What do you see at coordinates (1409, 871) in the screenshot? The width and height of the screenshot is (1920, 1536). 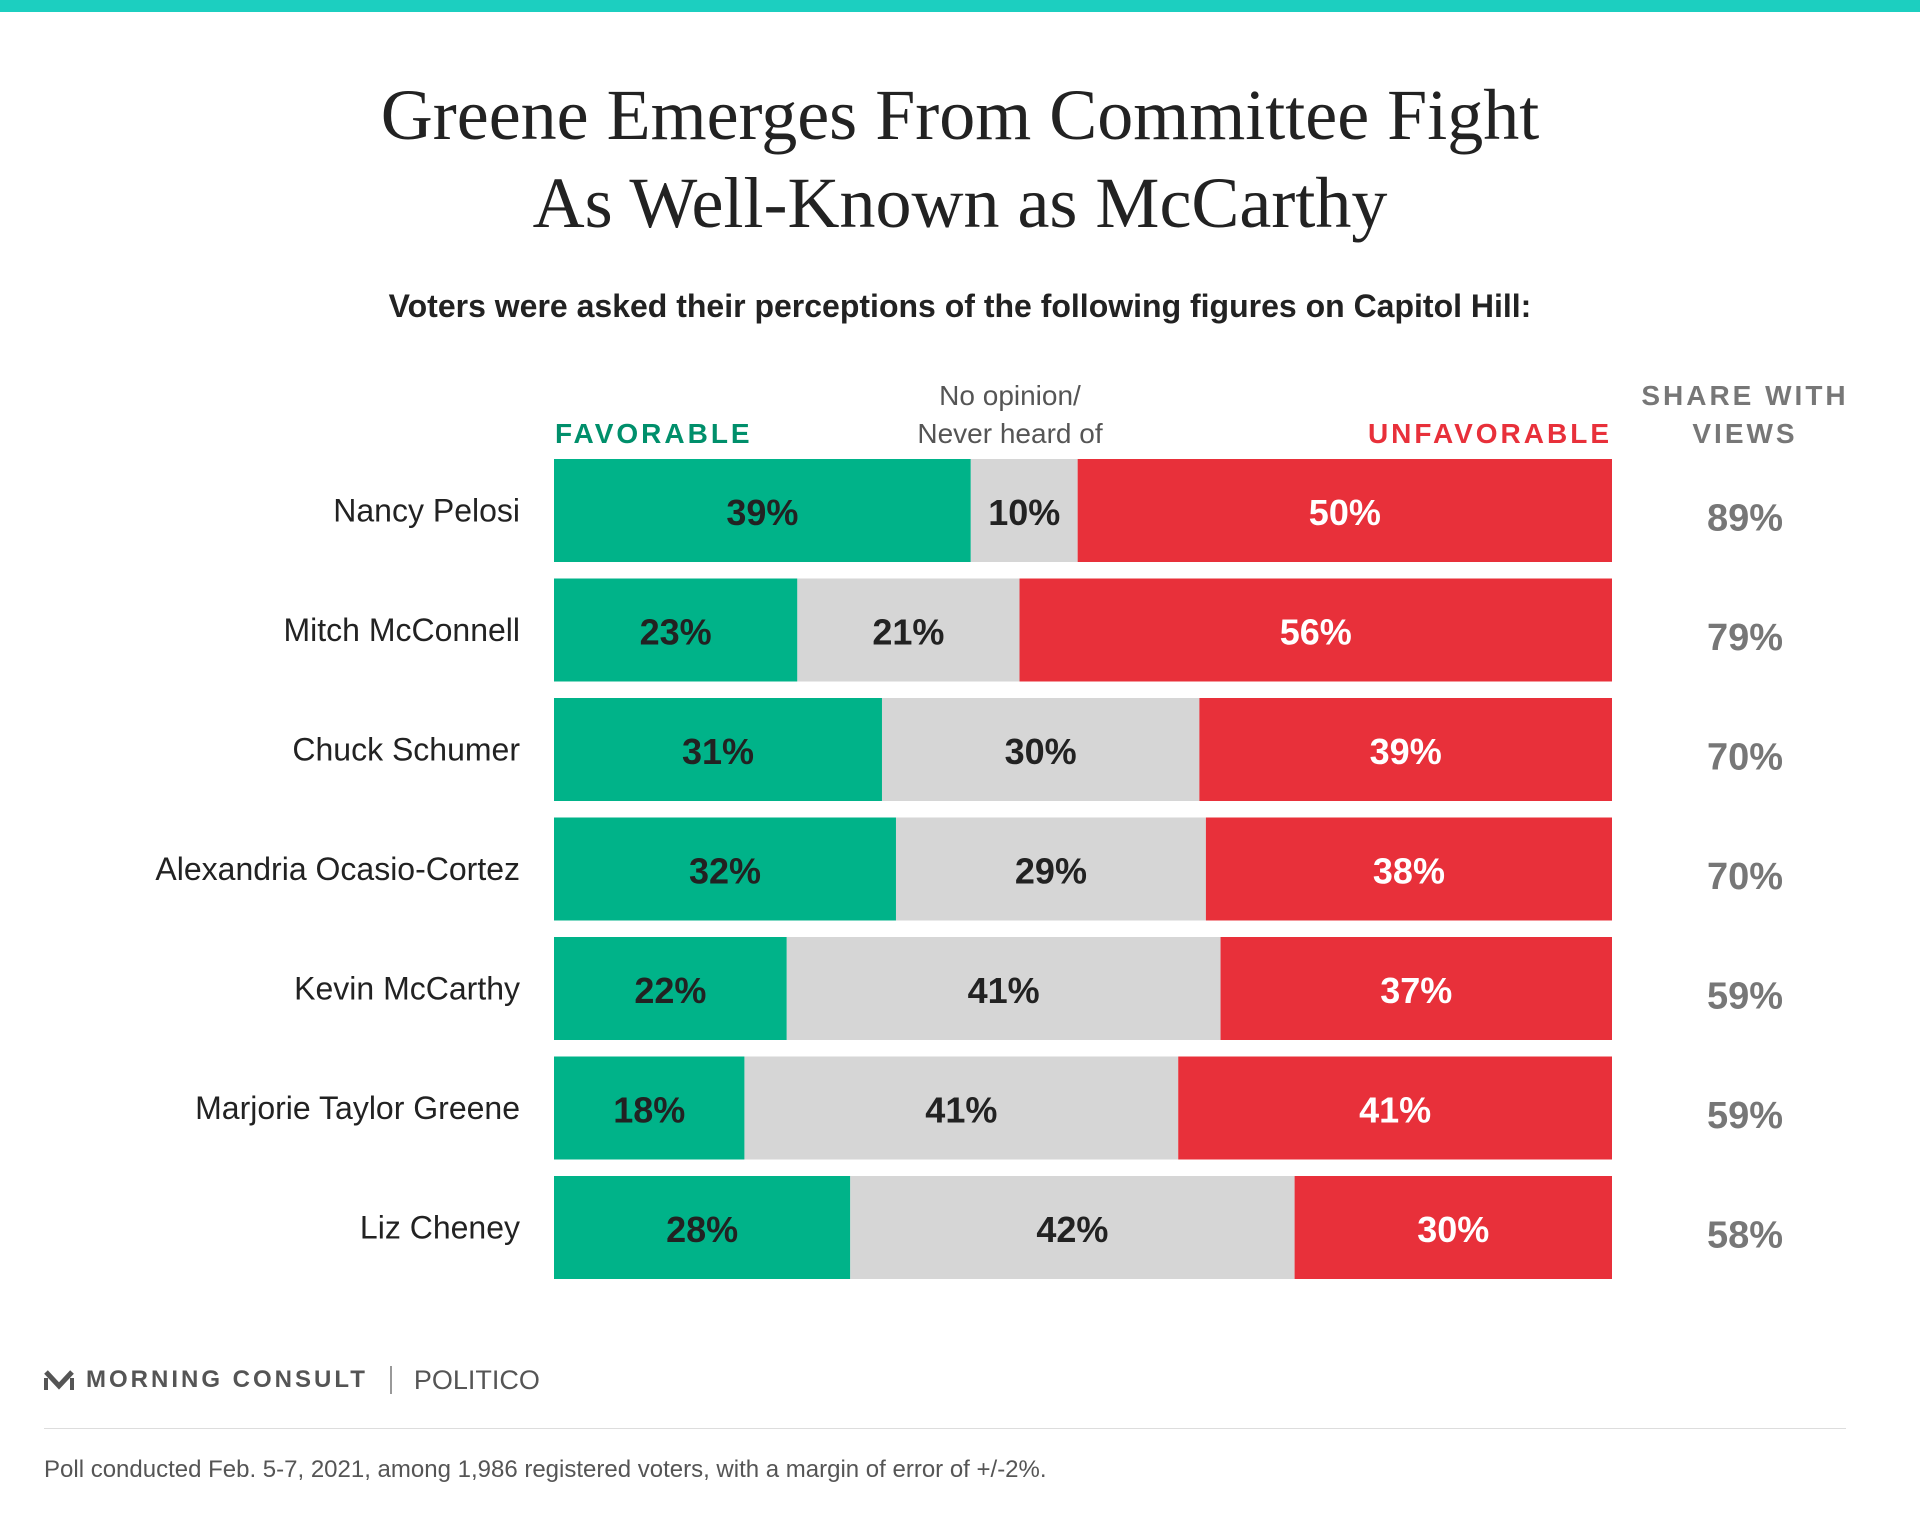 I see `data-label-unfavorable: 38%` at bounding box center [1409, 871].